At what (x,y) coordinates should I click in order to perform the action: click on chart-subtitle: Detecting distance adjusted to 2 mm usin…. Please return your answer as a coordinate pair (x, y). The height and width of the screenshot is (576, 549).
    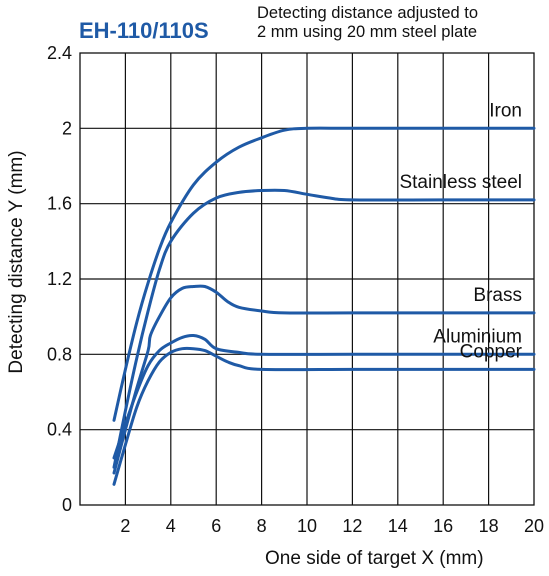
    Looking at the image, I should click on (367, 23).